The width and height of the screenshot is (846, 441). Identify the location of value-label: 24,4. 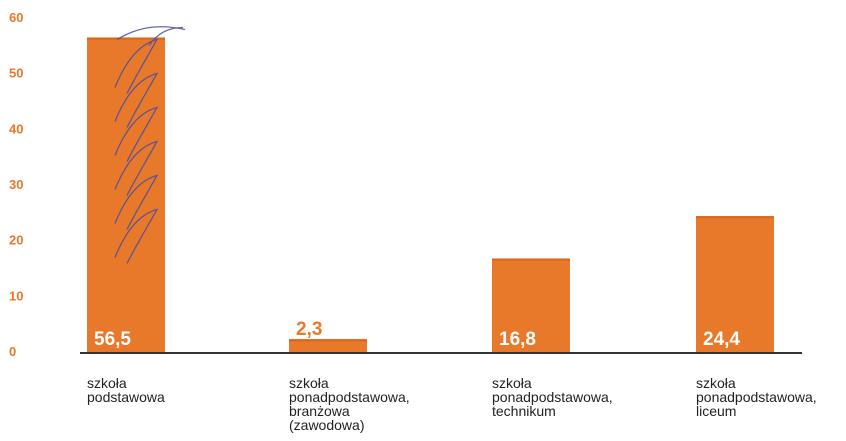
(721, 339).